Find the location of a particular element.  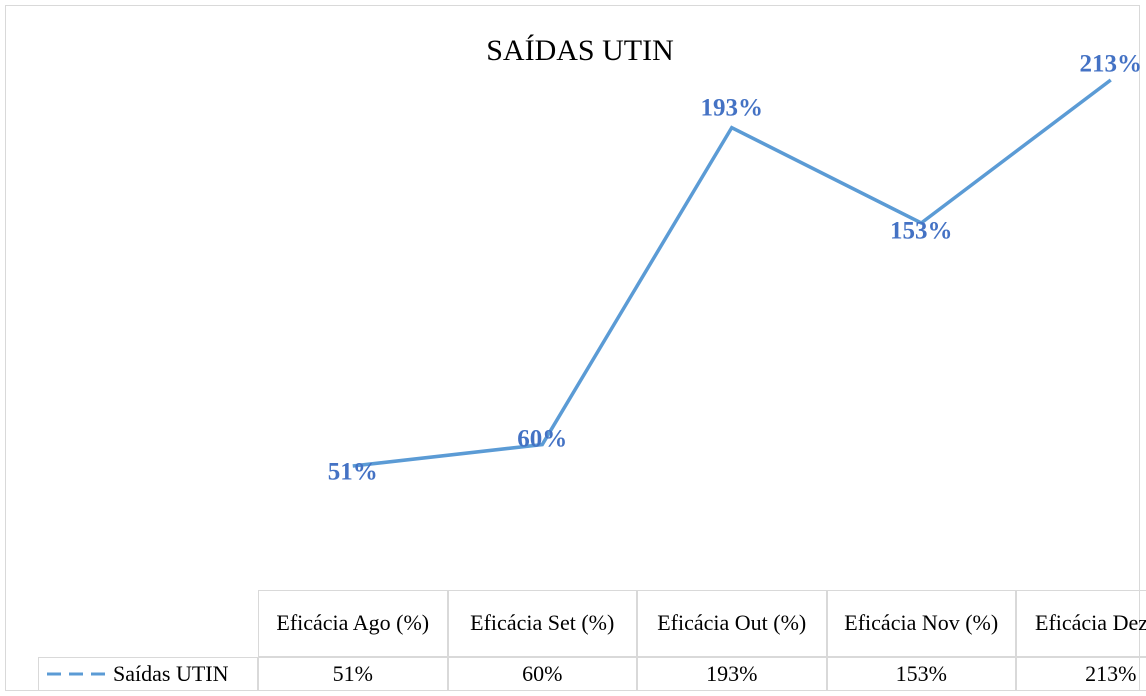

x-tick-label: Eficácia Dez (%) is located at coordinates (1081, 623).